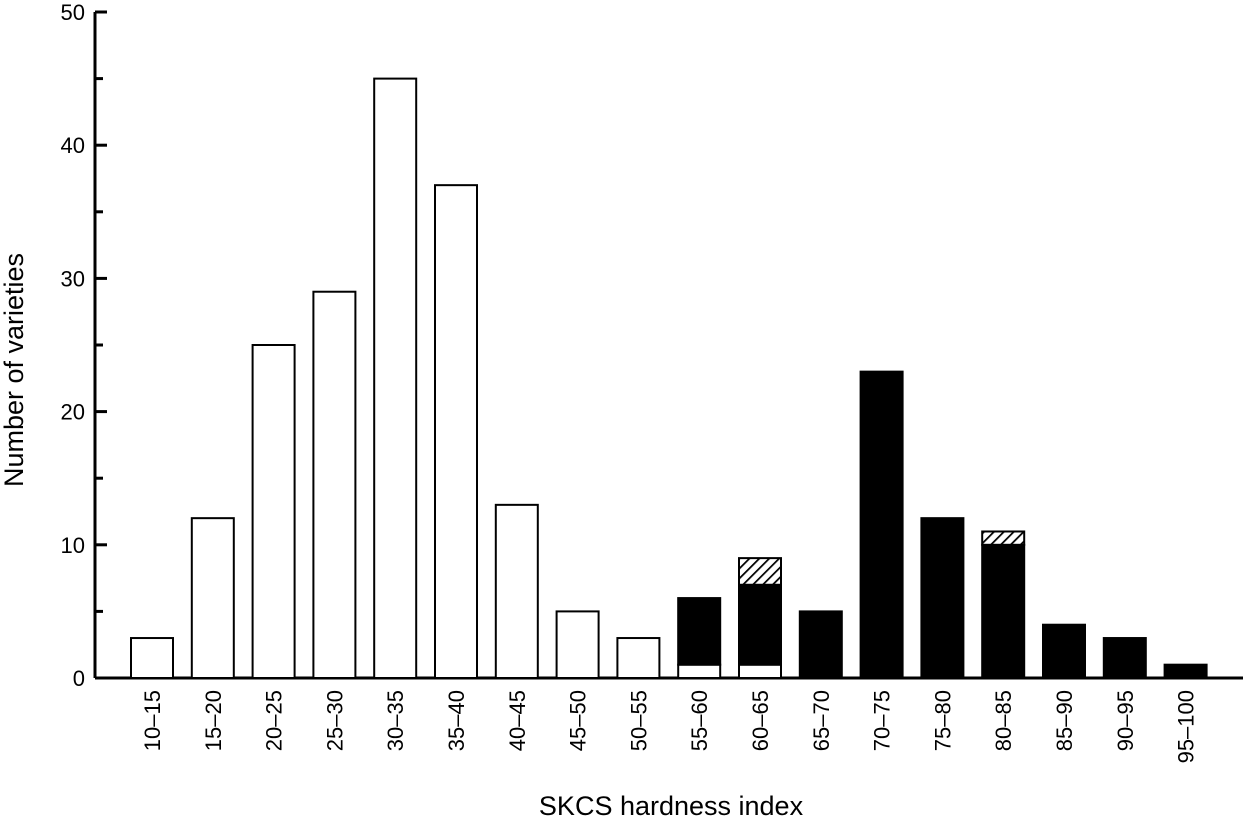 The height and width of the screenshot is (823, 1251). I want to click on x-tick-label: 70–75, so click(882, 720).